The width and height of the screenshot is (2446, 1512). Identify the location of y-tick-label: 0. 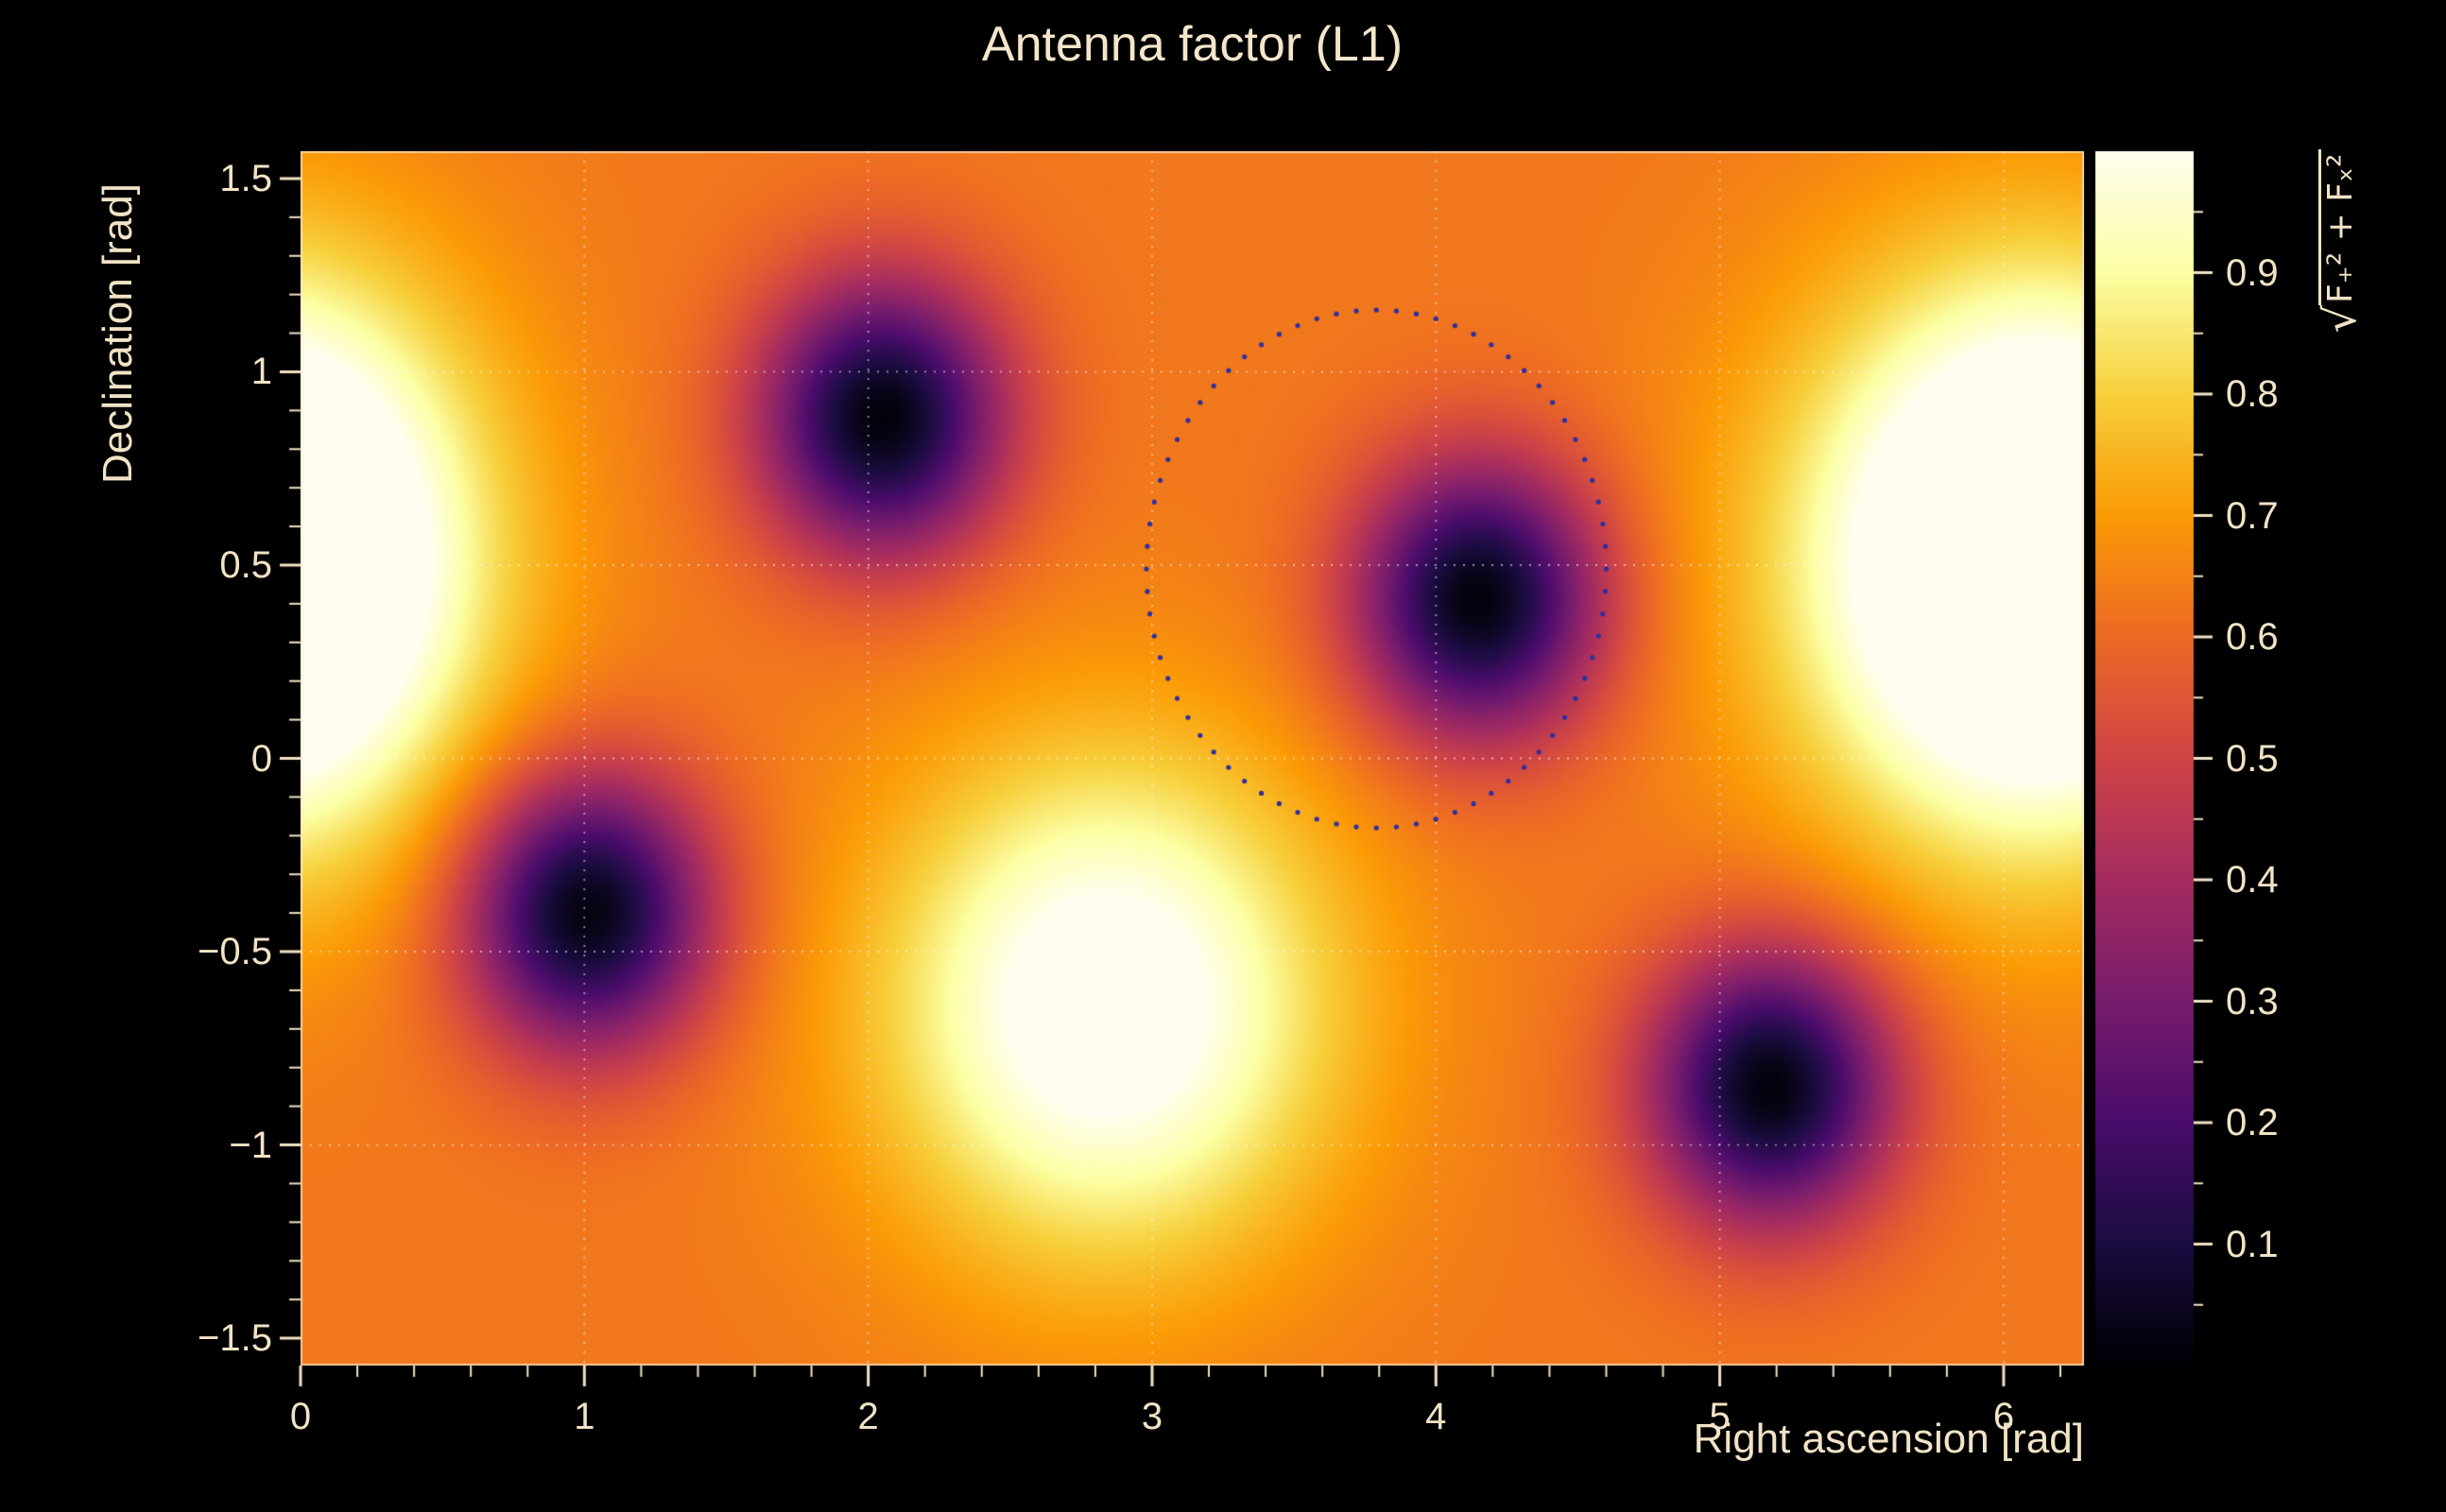
(261, 758).